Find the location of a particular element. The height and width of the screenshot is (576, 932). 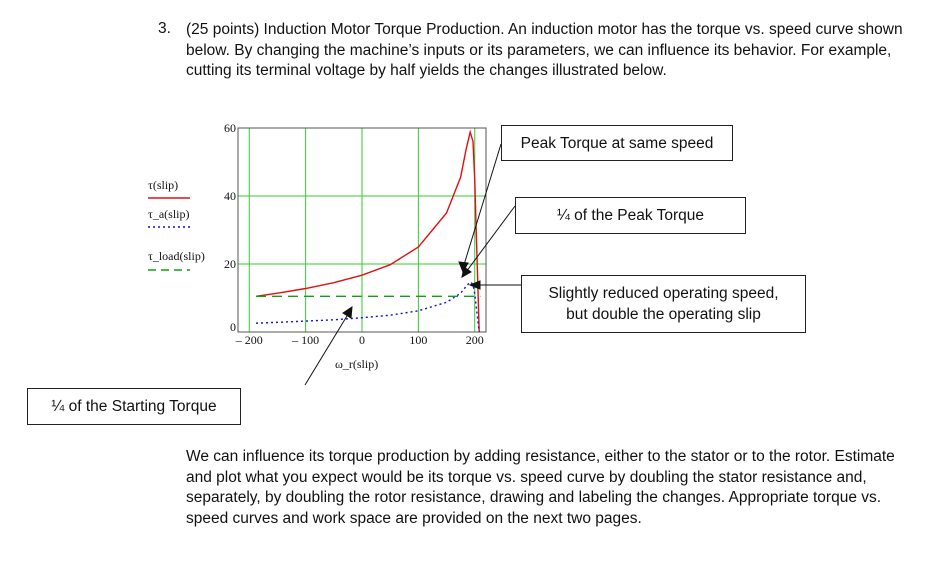

plot-frame is located at coordinates (362, 230).